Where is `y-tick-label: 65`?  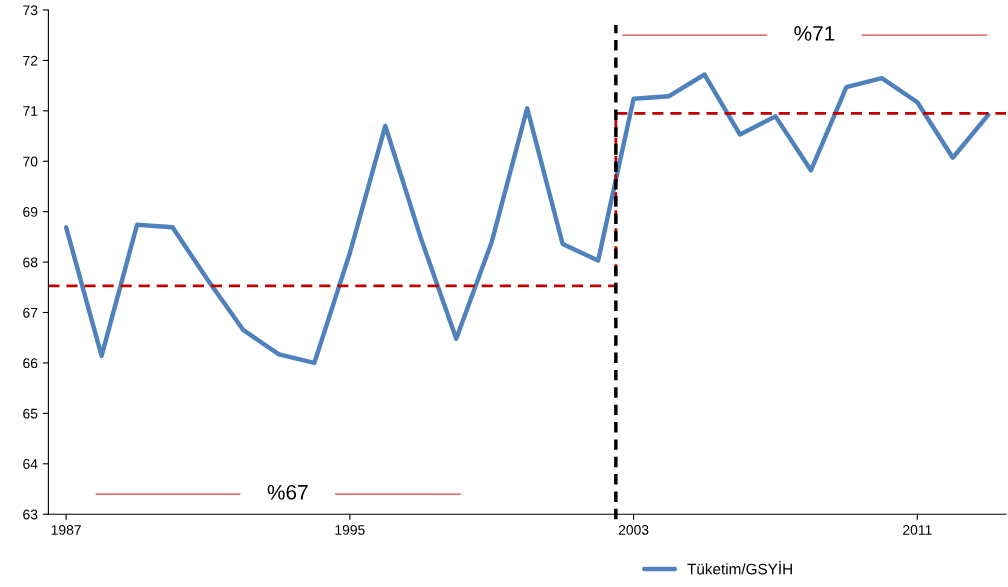 y-tick-label: 65 is located at coordinates (30, 413).